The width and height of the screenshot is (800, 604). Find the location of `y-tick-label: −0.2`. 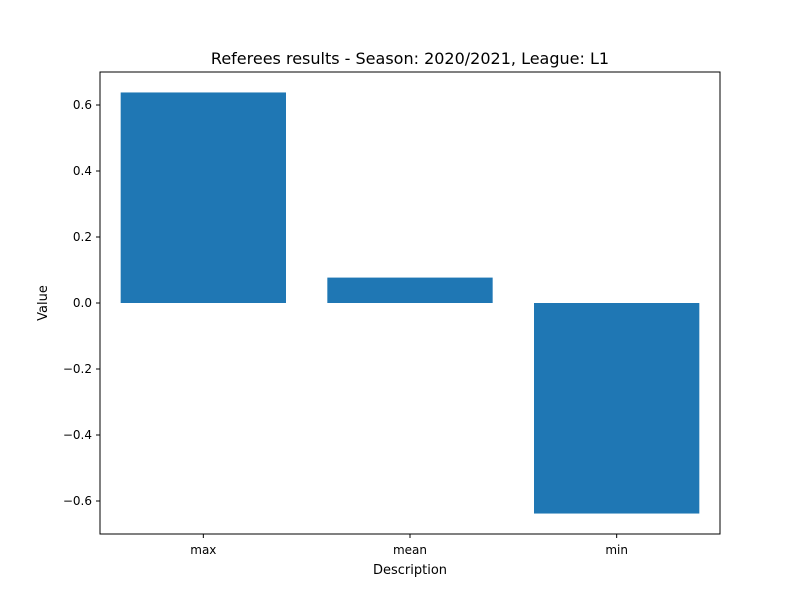

y-tick-label: −0.2 is located at coordinates (77, 369).